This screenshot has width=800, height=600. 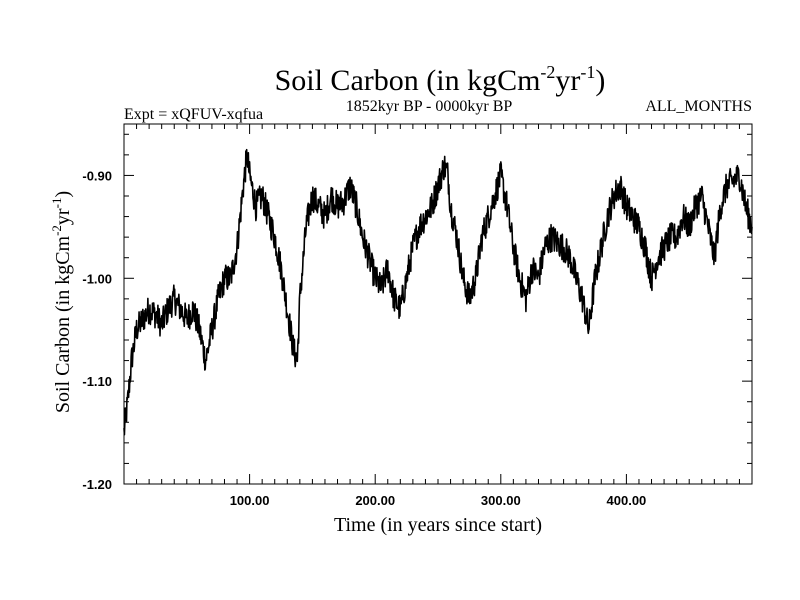 What do you see at coordinates (56, 230) in the screenshot?
I see `y-axis-label-sup1: -2` at bounding box center [56, 230].